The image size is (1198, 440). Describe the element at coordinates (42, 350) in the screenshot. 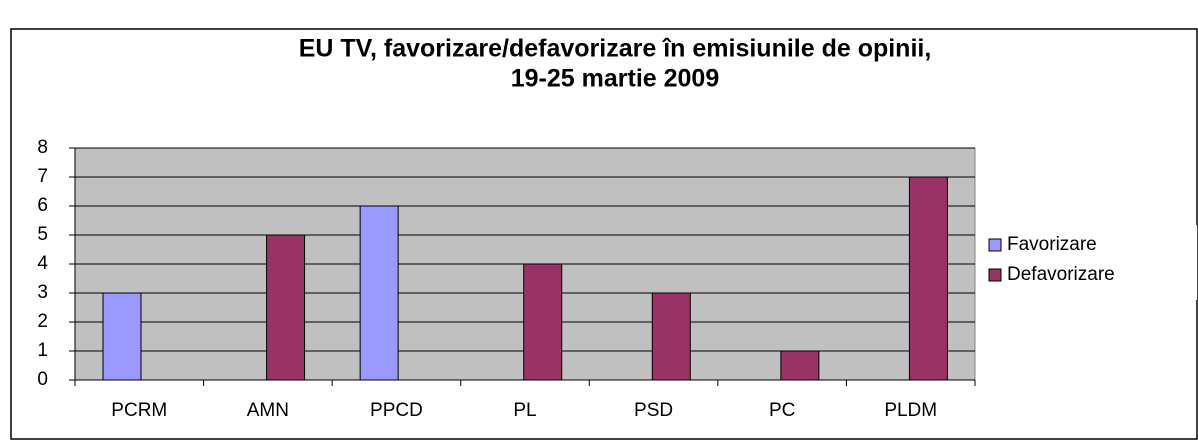

I see `y-tick-label: 1` at that location.